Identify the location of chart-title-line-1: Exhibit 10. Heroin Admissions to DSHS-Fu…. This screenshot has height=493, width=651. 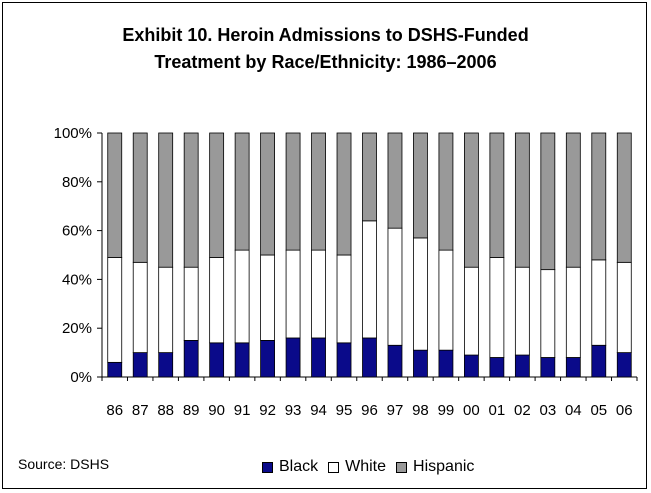
(325, 35).